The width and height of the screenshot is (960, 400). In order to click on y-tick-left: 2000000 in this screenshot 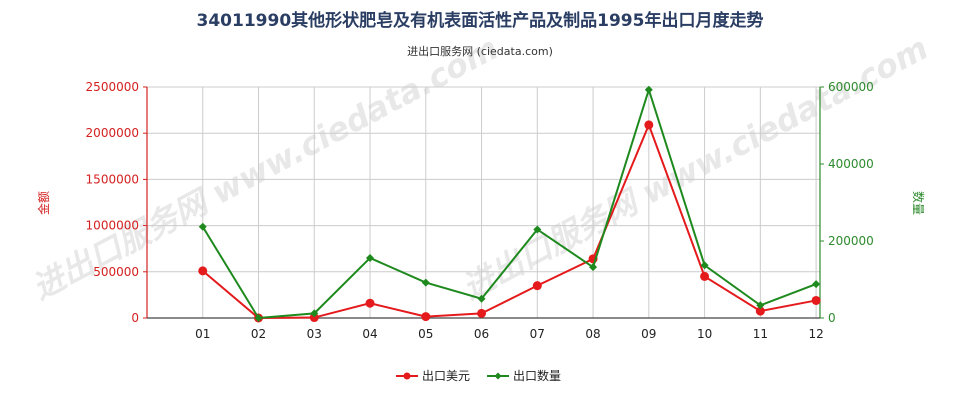, I will do `click(112, 133)`.